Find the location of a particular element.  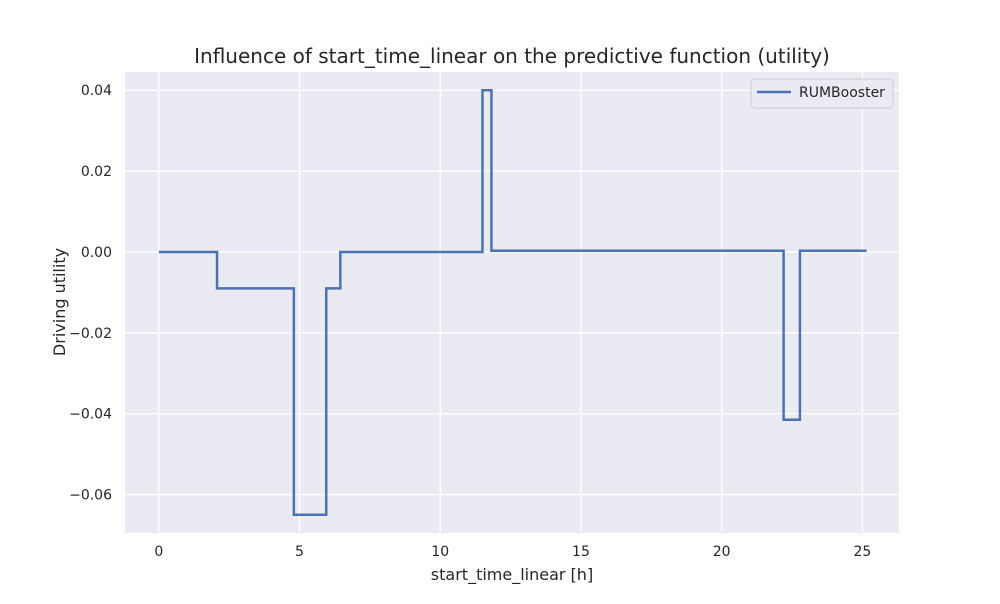

x-tick-label: 5 is located at coordinates (299, 552).